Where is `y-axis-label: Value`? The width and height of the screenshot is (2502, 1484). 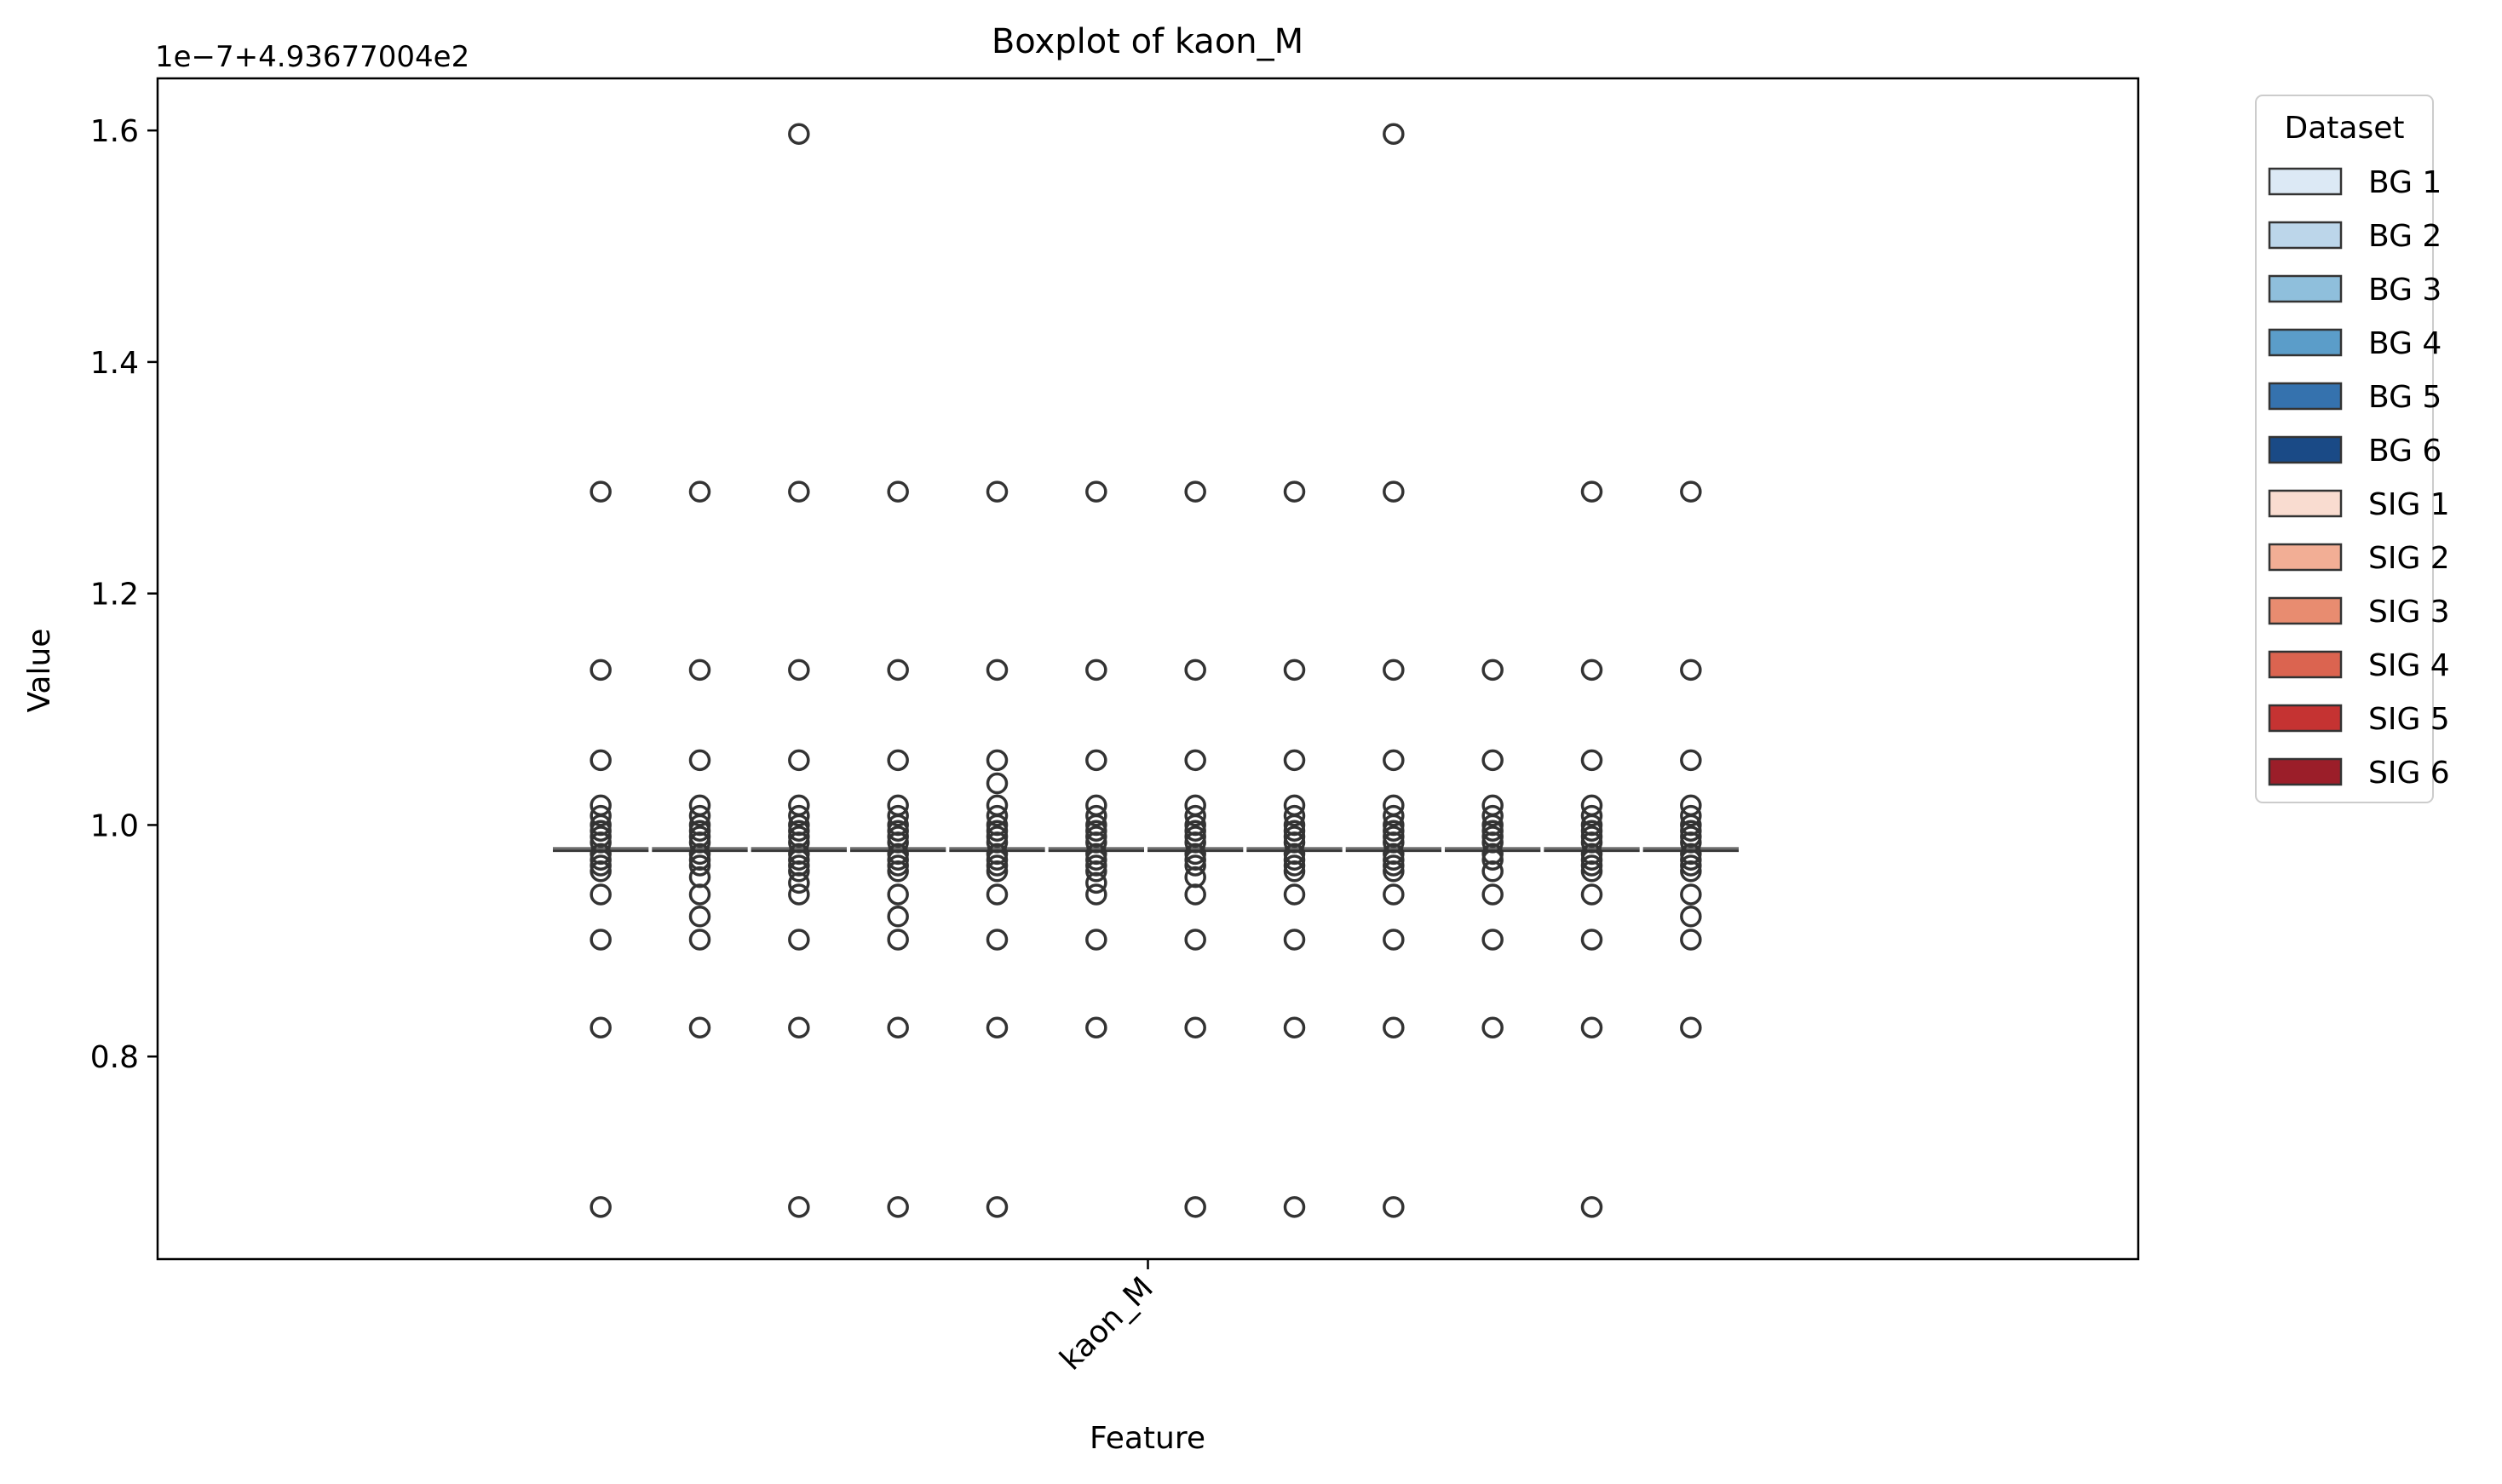
y-axis-label: Value is located at coordinates (39, 671).